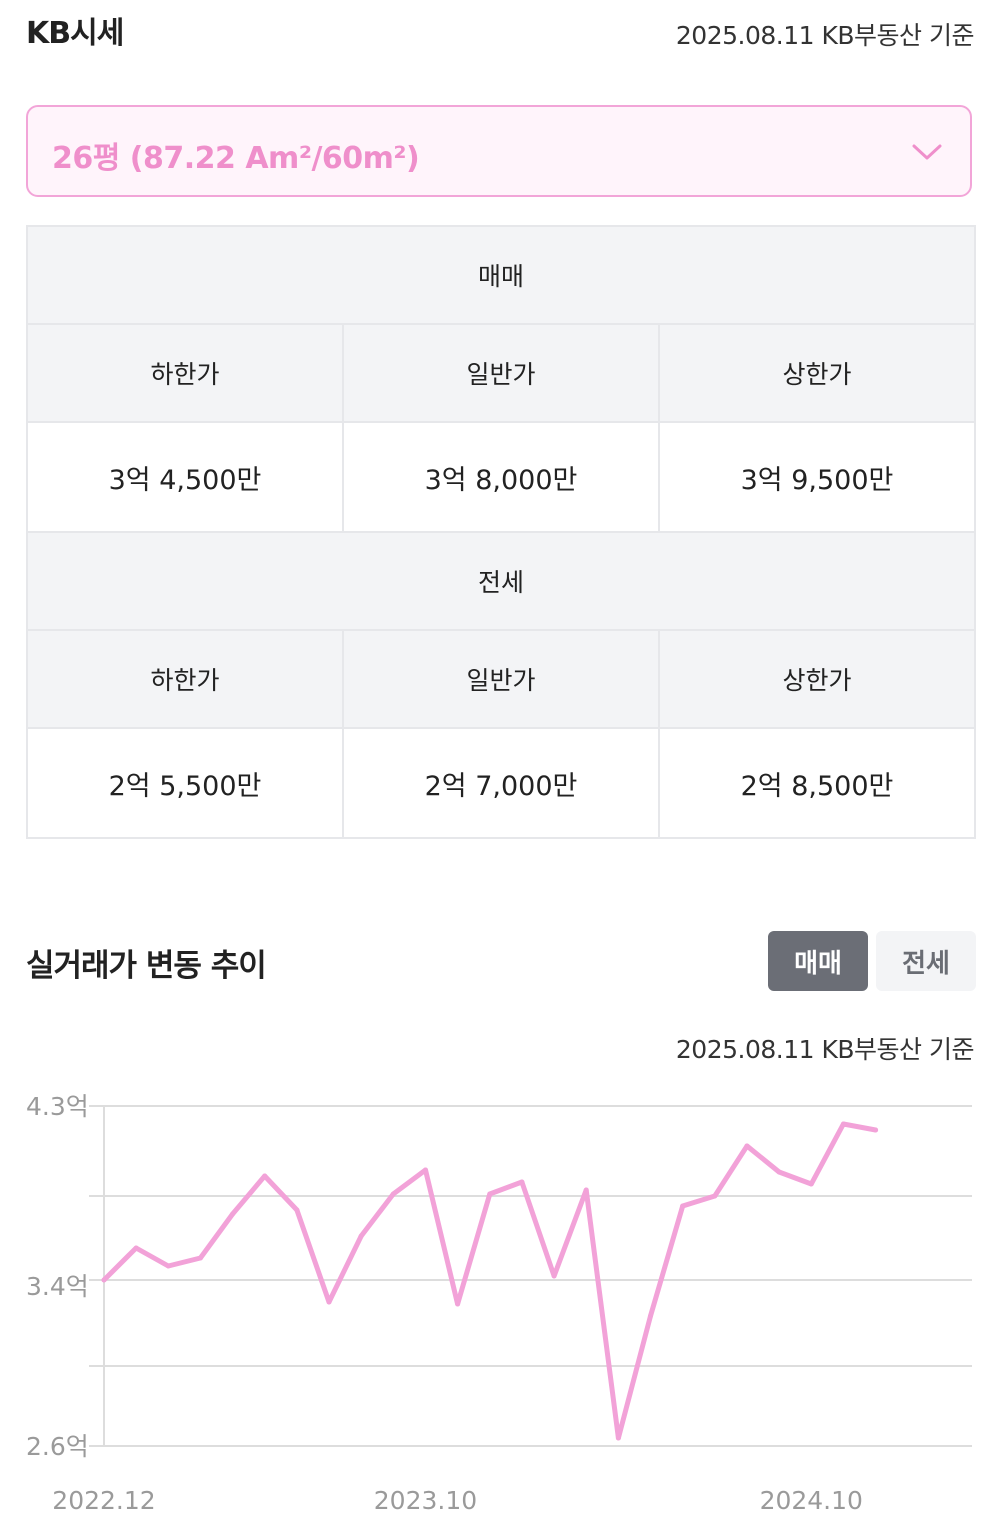 The width and height of the screenshot is (1000, 1520). What do you see at coordinates (501, 477) in the screenshot?
I see `sale-value-mid: 3억 8,000만` at bounding box center [501, 477].